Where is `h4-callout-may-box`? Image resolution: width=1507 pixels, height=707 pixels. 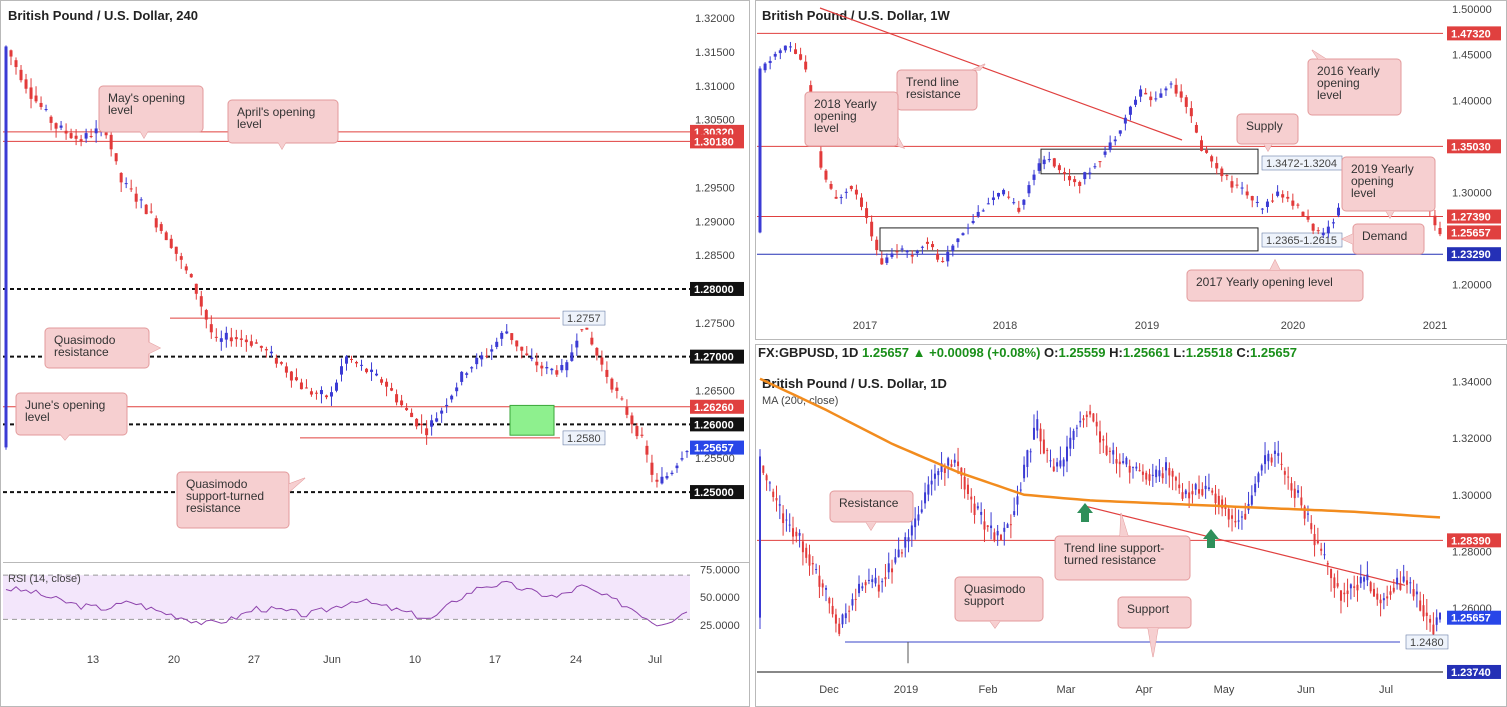 h4-callout-may-box is located at coordinates (151, 109).